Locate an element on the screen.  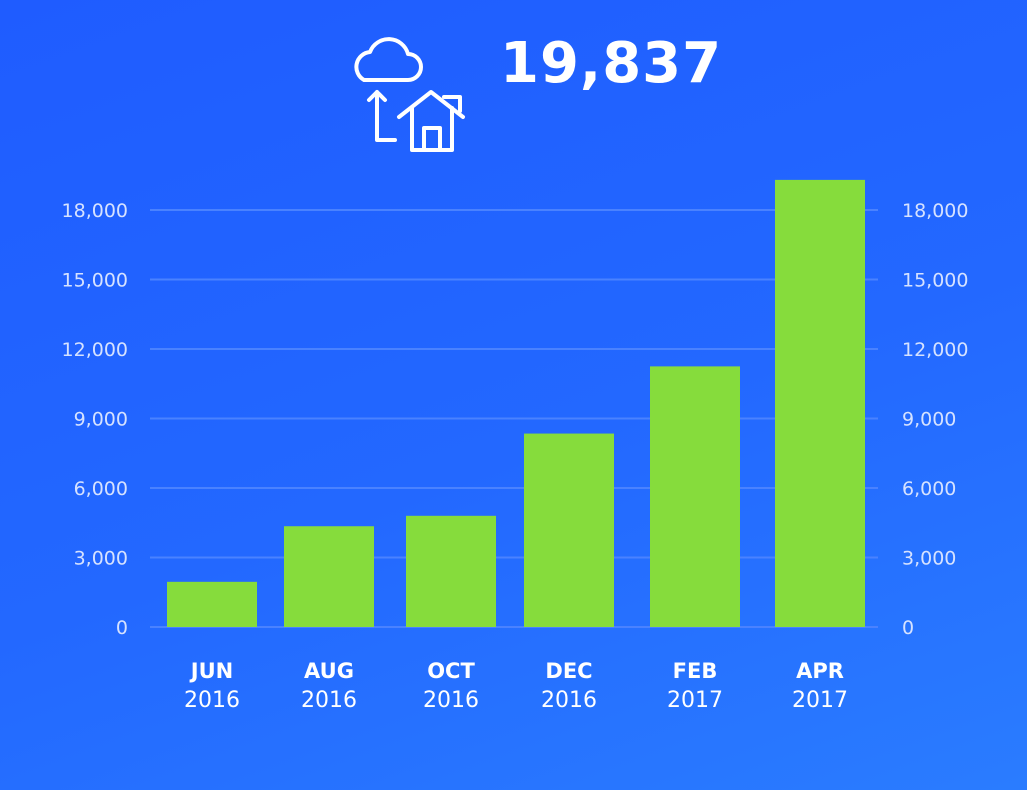
y-tick-label-left: 9,000 is located at coordinates (101, 420).